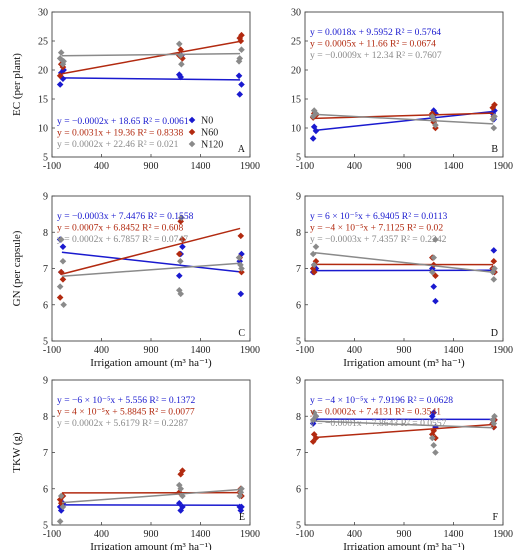  What do you see at coordinates (212, 145) in the screenshot?
I see `legend-label-n120: N120` at bounding box center [212, 145].